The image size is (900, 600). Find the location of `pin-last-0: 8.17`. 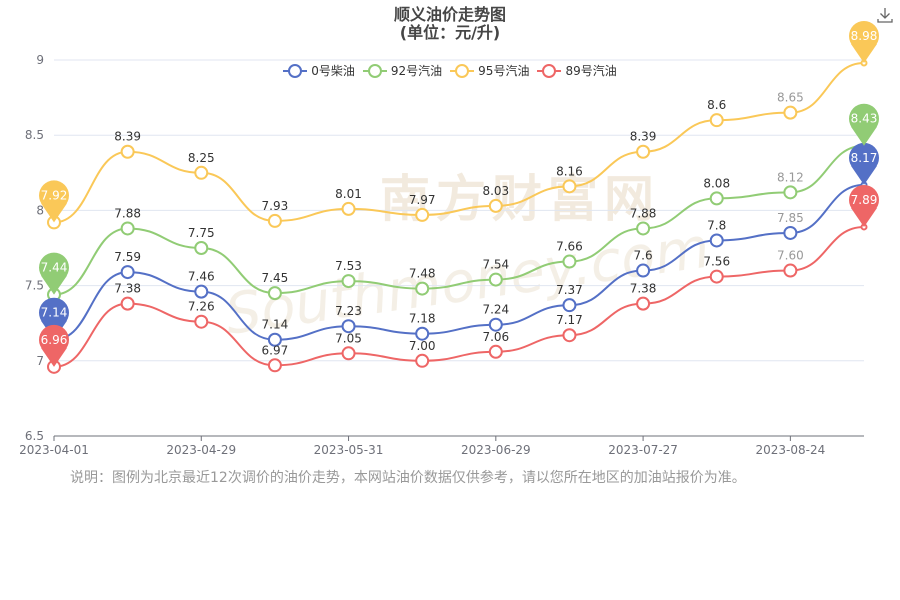

pin-last-0: 8.17 is located at coordinates (864, 163).